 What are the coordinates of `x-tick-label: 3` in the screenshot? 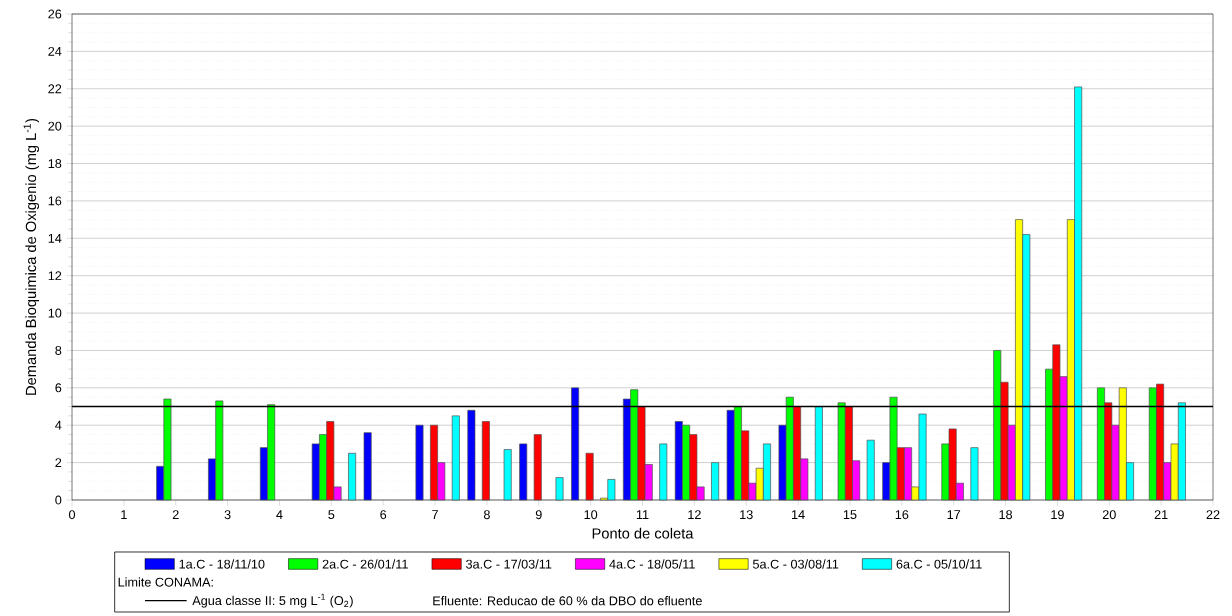 It's located at (227, 515).